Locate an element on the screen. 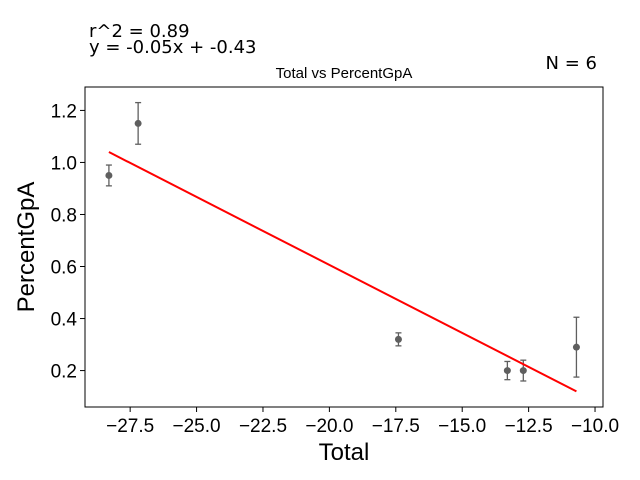 The width and height of the screenshot is (640, 480). x-tick-label: −10.0 is located at coordinates (595, 426).